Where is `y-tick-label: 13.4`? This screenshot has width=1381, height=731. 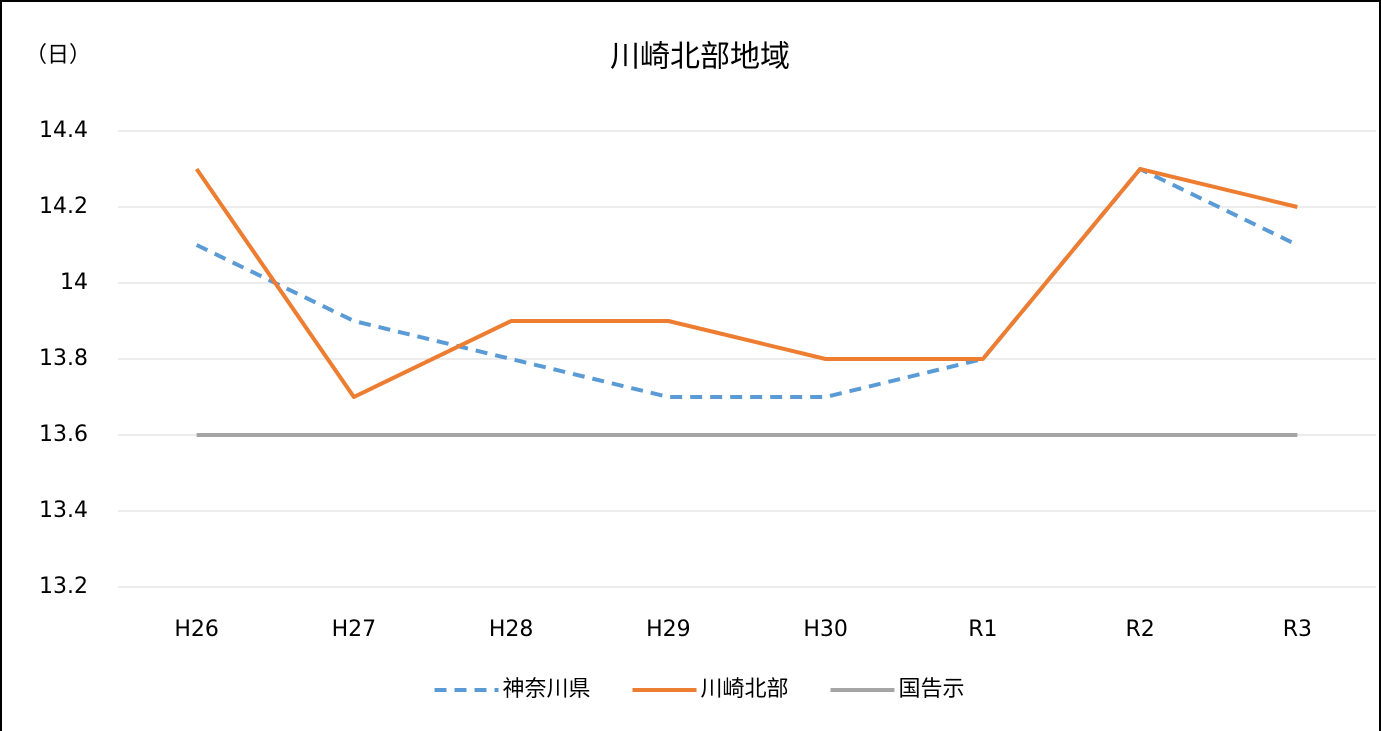
y-tick-label: 13.4 is located at coordinates (63, 510).